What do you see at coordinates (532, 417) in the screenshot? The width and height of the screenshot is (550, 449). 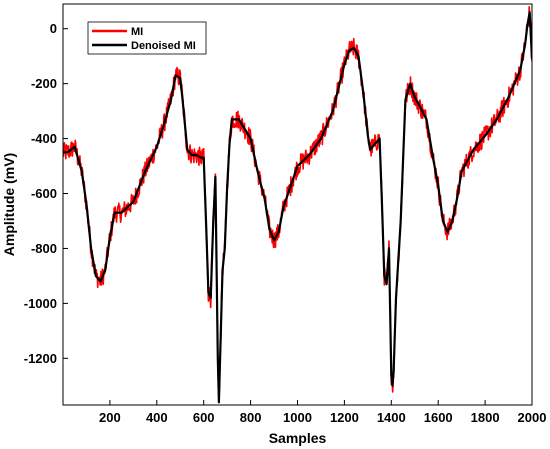 I see `x-tick-label: 2000` at bounding box center [532, 417].